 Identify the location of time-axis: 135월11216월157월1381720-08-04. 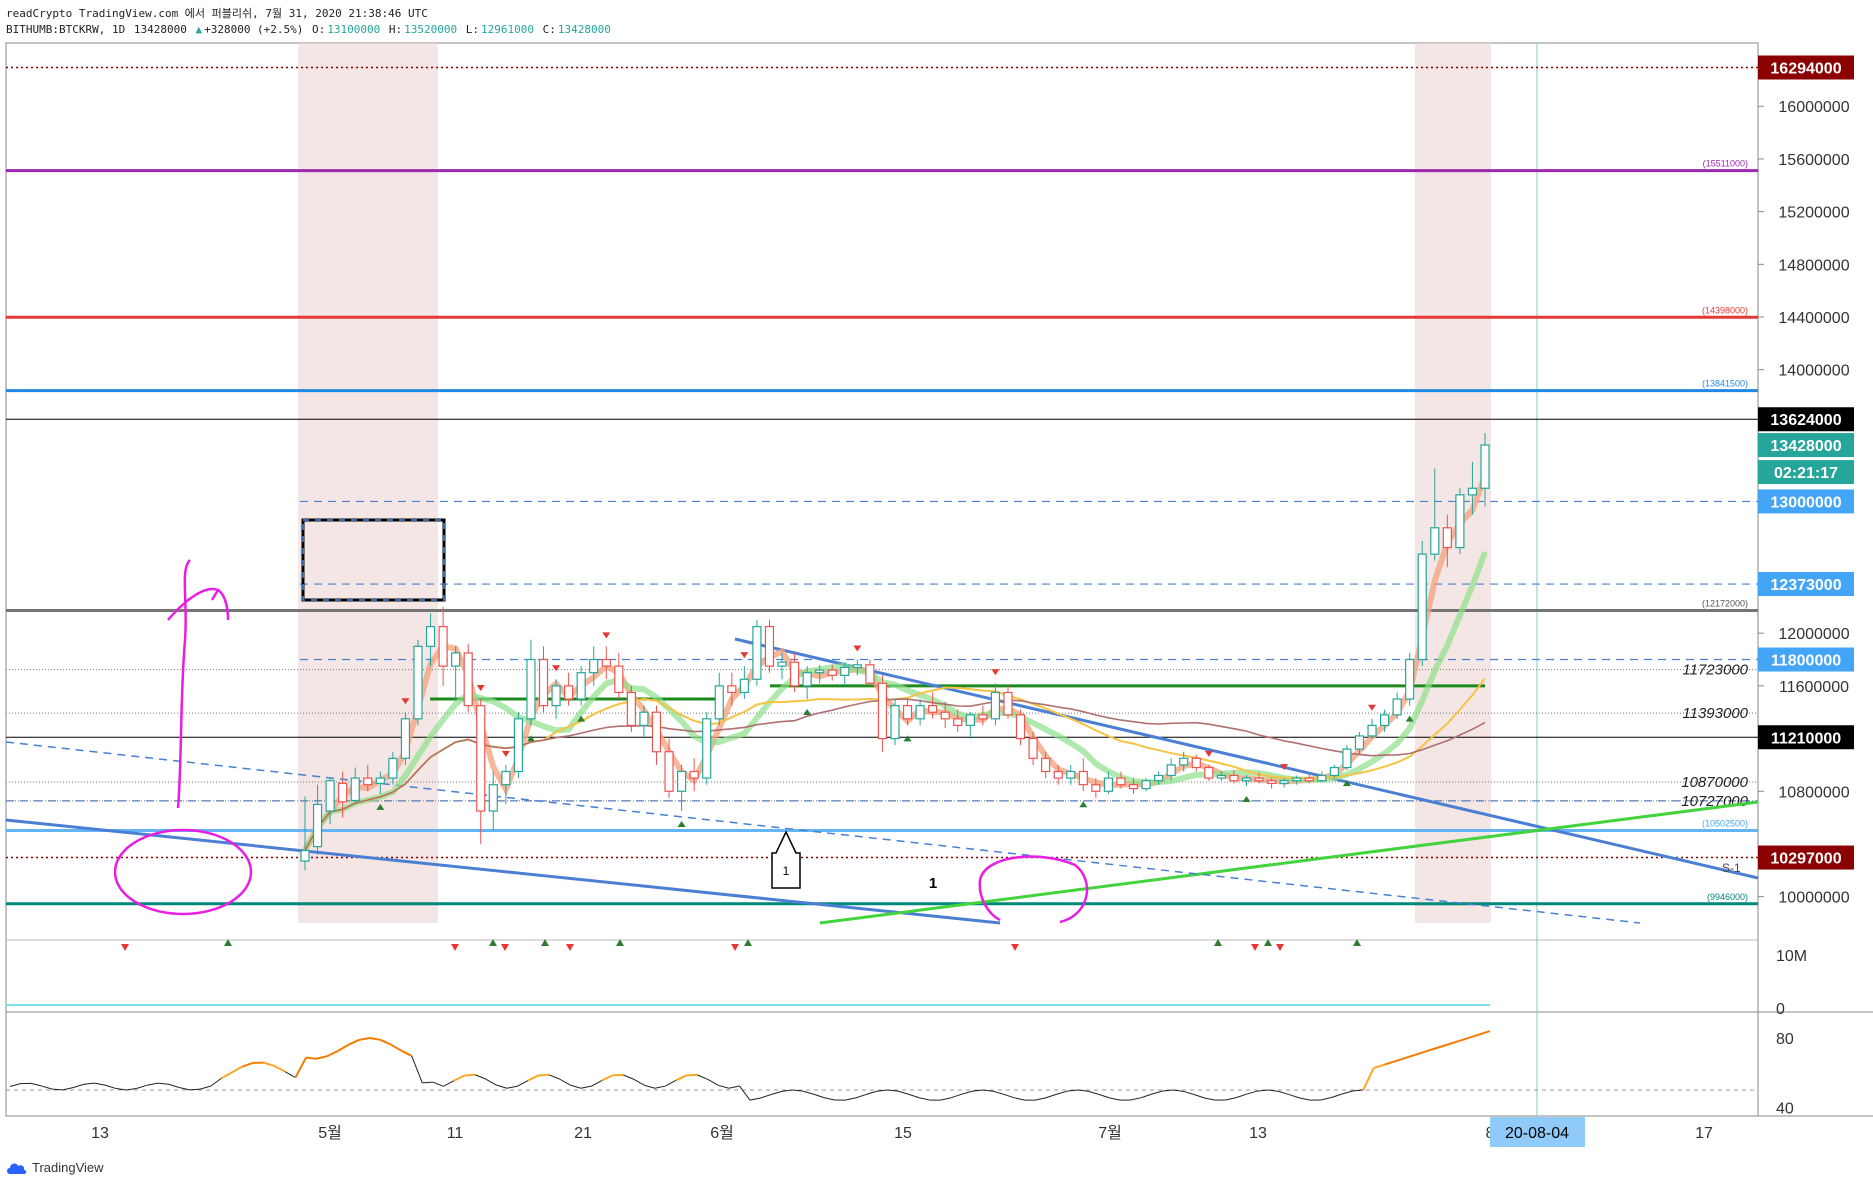
(902, 1132).